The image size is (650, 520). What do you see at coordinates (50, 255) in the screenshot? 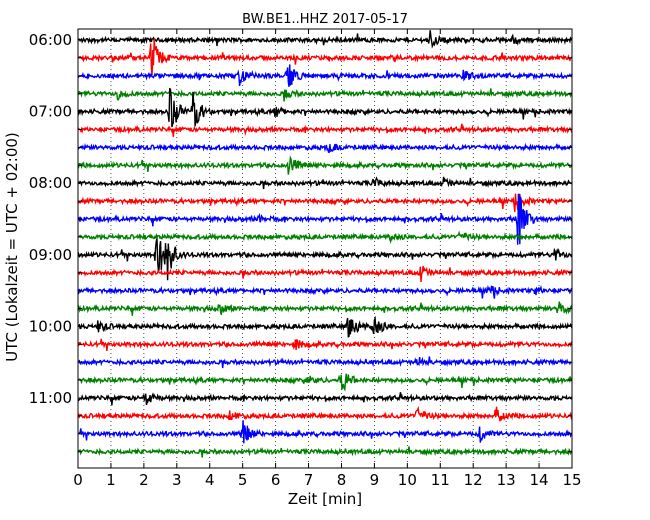
I see `y-tick-label: 09:00` at bounding box center [50, 255].